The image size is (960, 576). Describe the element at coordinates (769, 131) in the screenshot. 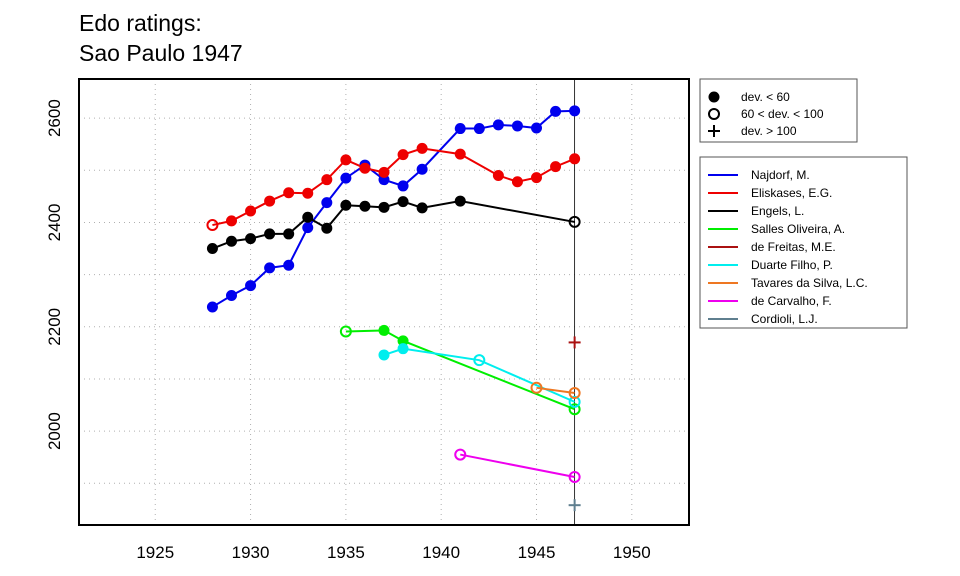

I see `marker-legend-label: dev. > 100` at that location.